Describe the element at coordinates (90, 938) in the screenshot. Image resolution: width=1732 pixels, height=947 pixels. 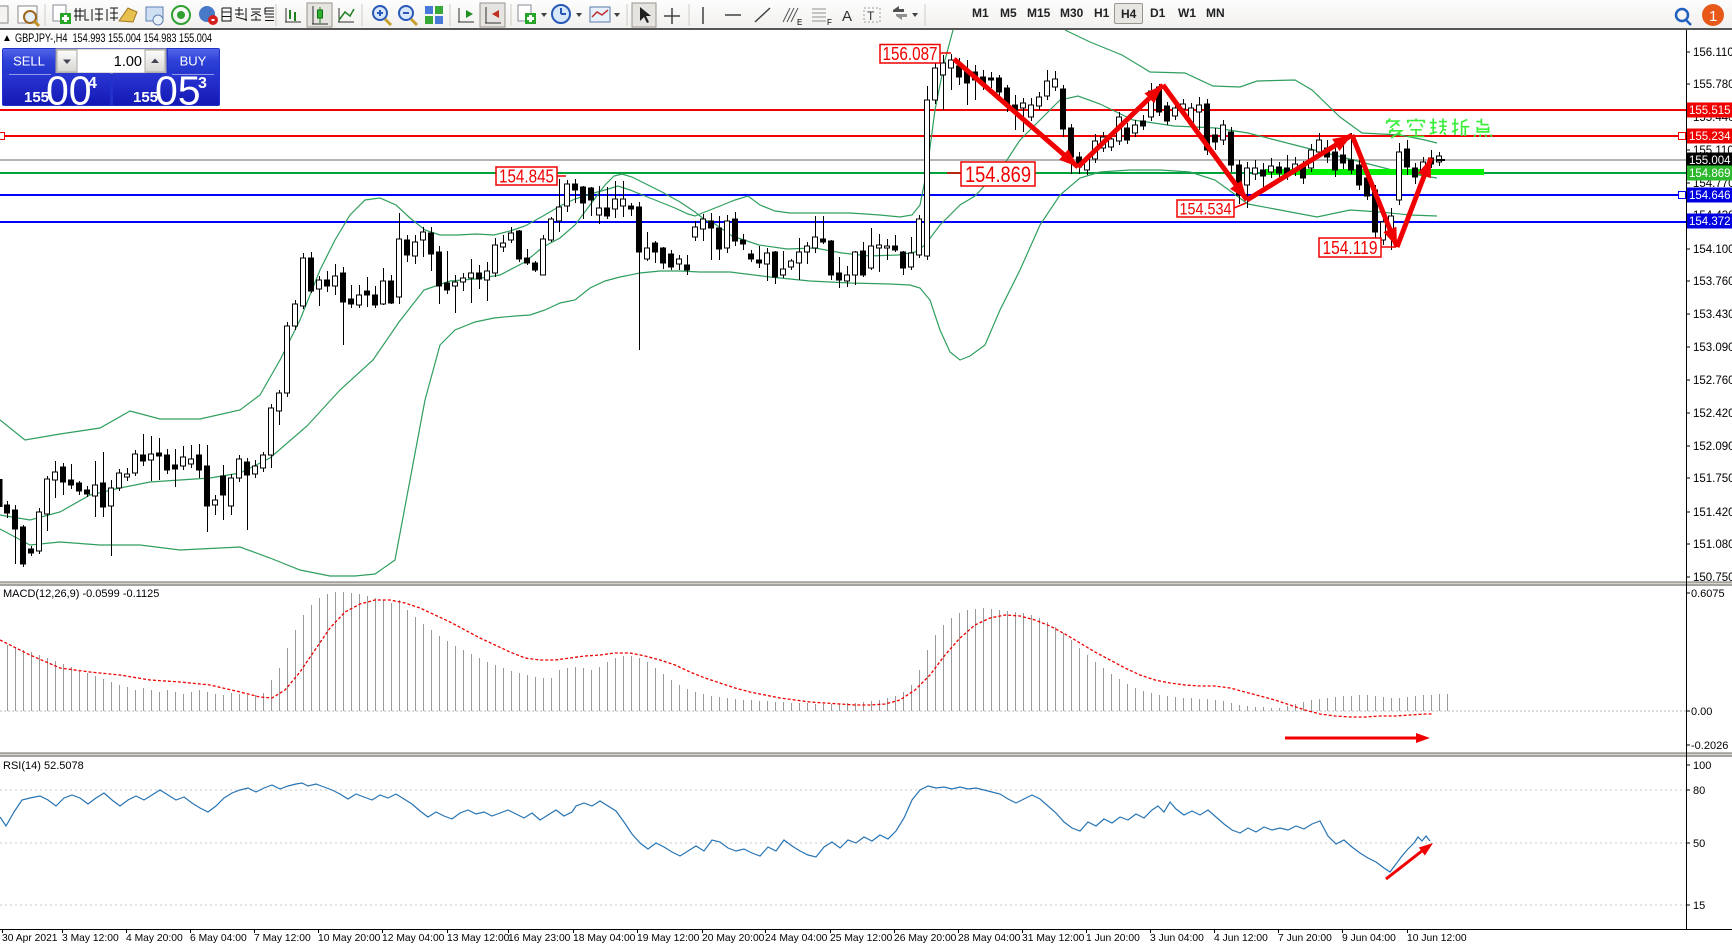
I see `svg-text: 3 May 12:00` at that location.